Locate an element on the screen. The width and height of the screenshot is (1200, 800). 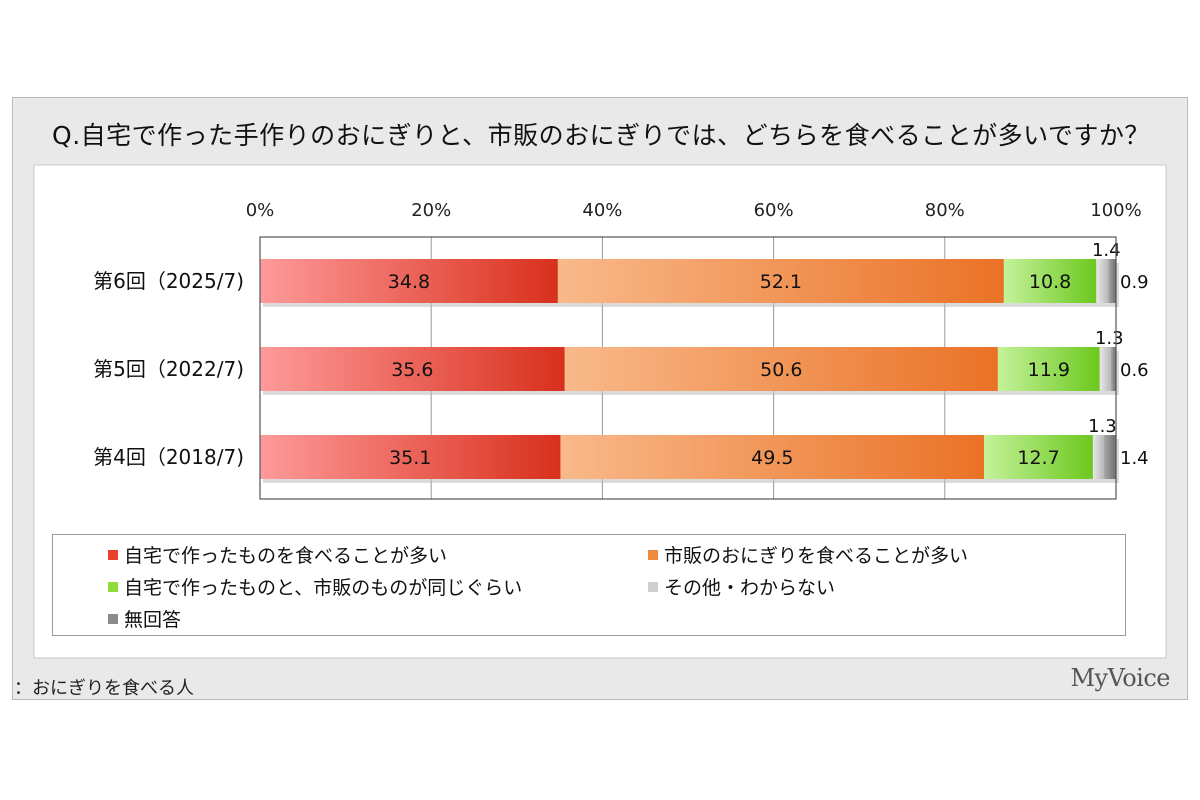
data-label: 50.6 is located at coordinates (781, 370).